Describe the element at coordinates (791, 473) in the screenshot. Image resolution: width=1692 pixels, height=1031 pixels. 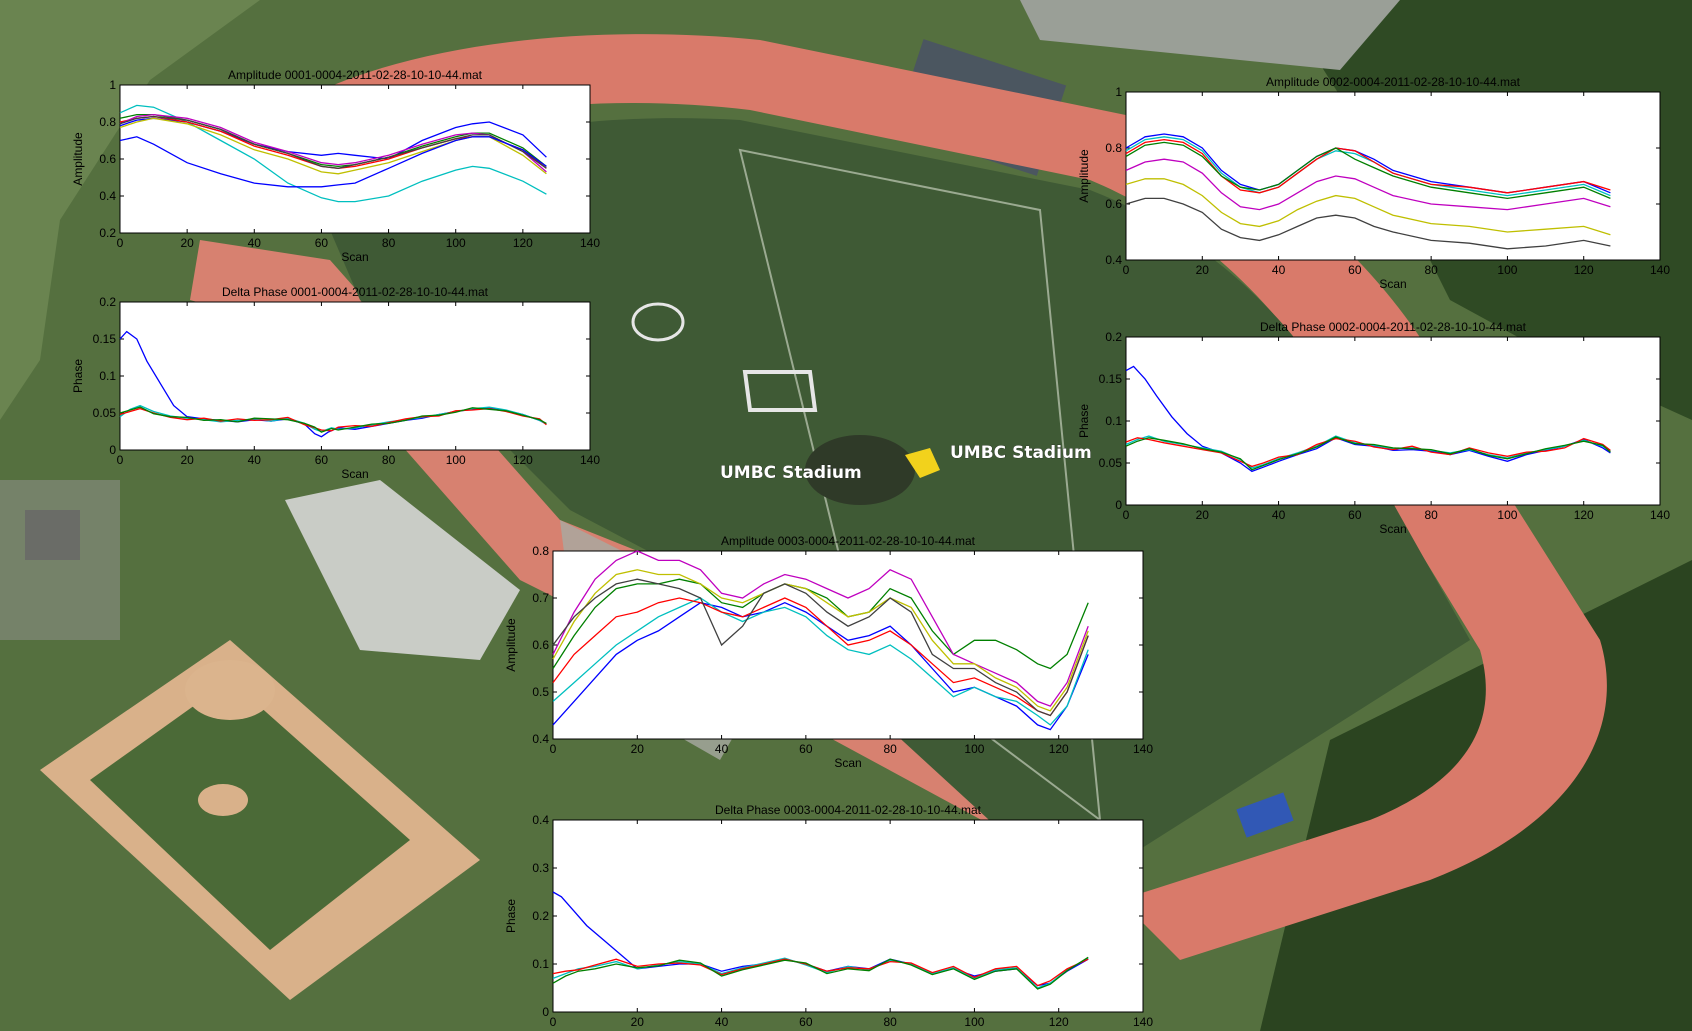
I see `map-label-umbc-stadium-left: UMBC Stadium` at that location.